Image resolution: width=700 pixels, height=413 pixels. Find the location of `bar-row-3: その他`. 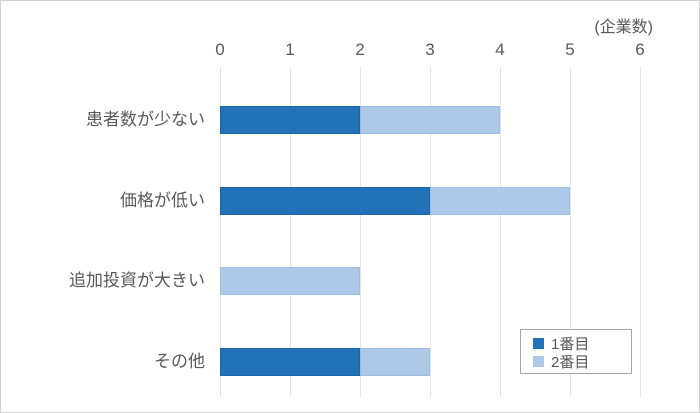

bar-row-3: その他 is located at coordinates (350, 362).